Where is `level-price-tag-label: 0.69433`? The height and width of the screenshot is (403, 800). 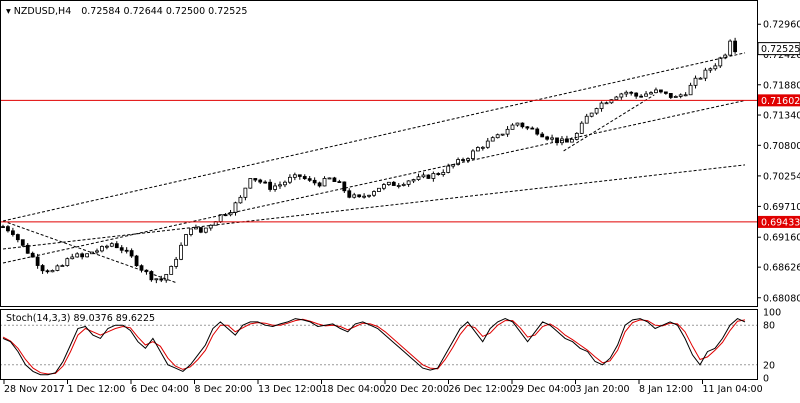
level-price-tag-label: 0.69433 is located at coordinates (780, 222).